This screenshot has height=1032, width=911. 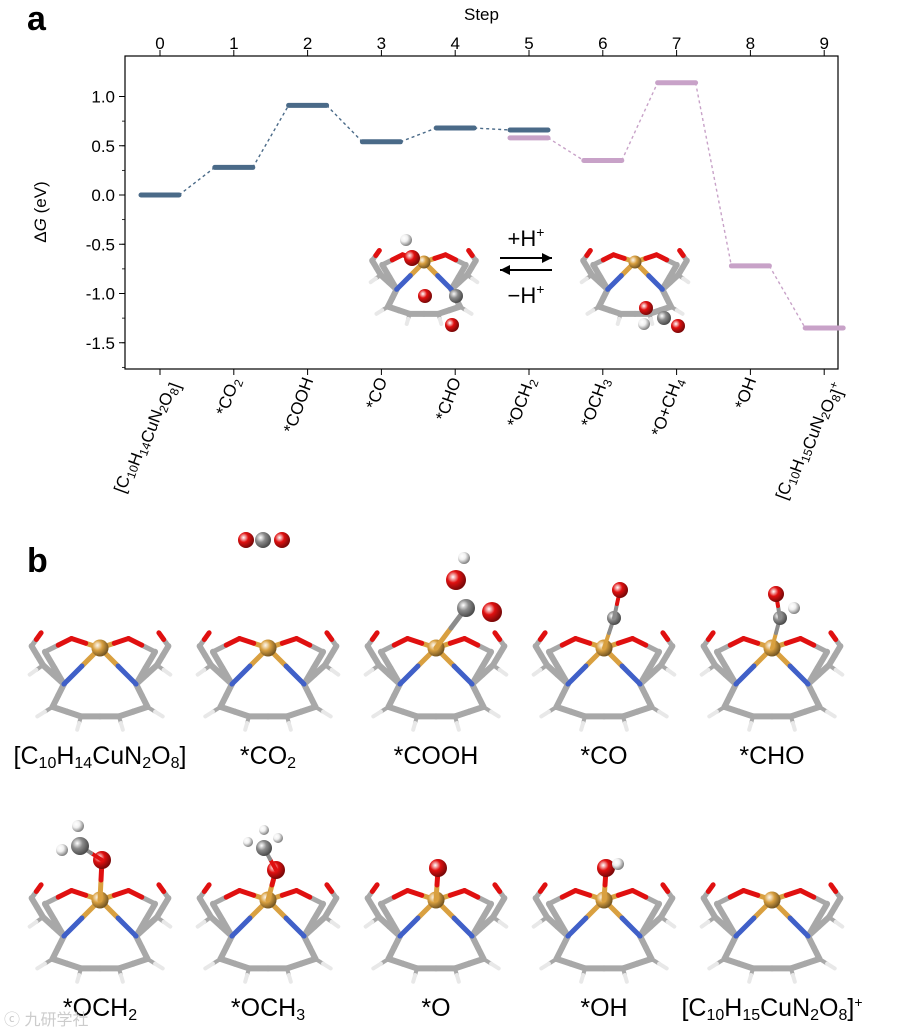 I want to click on y-axis-title: ΔG (eV), so click(x=40, y=211).